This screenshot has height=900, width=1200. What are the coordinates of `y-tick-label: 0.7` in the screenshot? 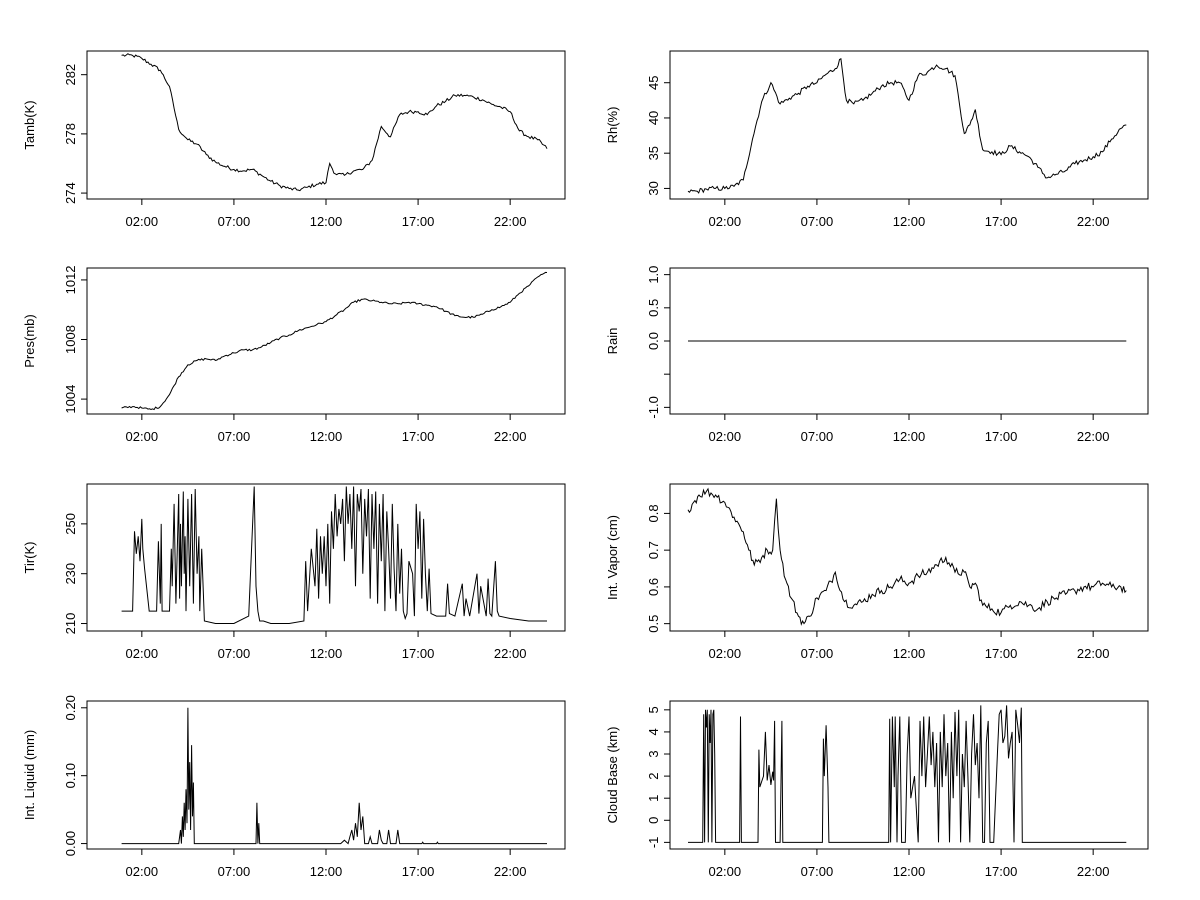 It's located at (653, 550).